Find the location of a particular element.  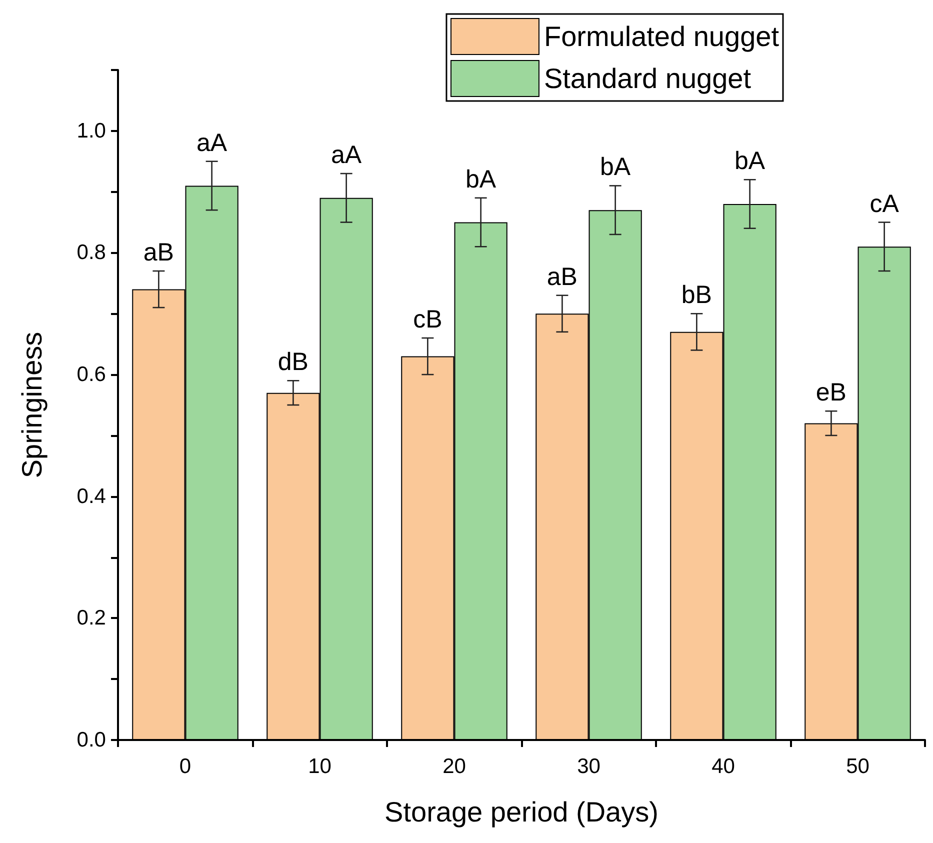

data-label: bB is located at coordinates (696, 295).